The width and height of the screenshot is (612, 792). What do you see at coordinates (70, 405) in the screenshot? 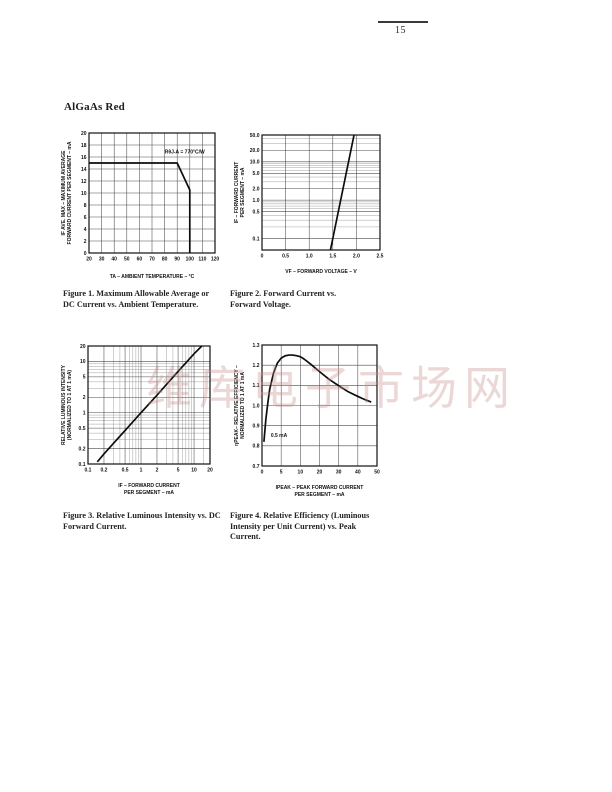
I see `svg-text: (NORMALIZED TO 1 AT 1 mA)` at bounding box center [70, 405].